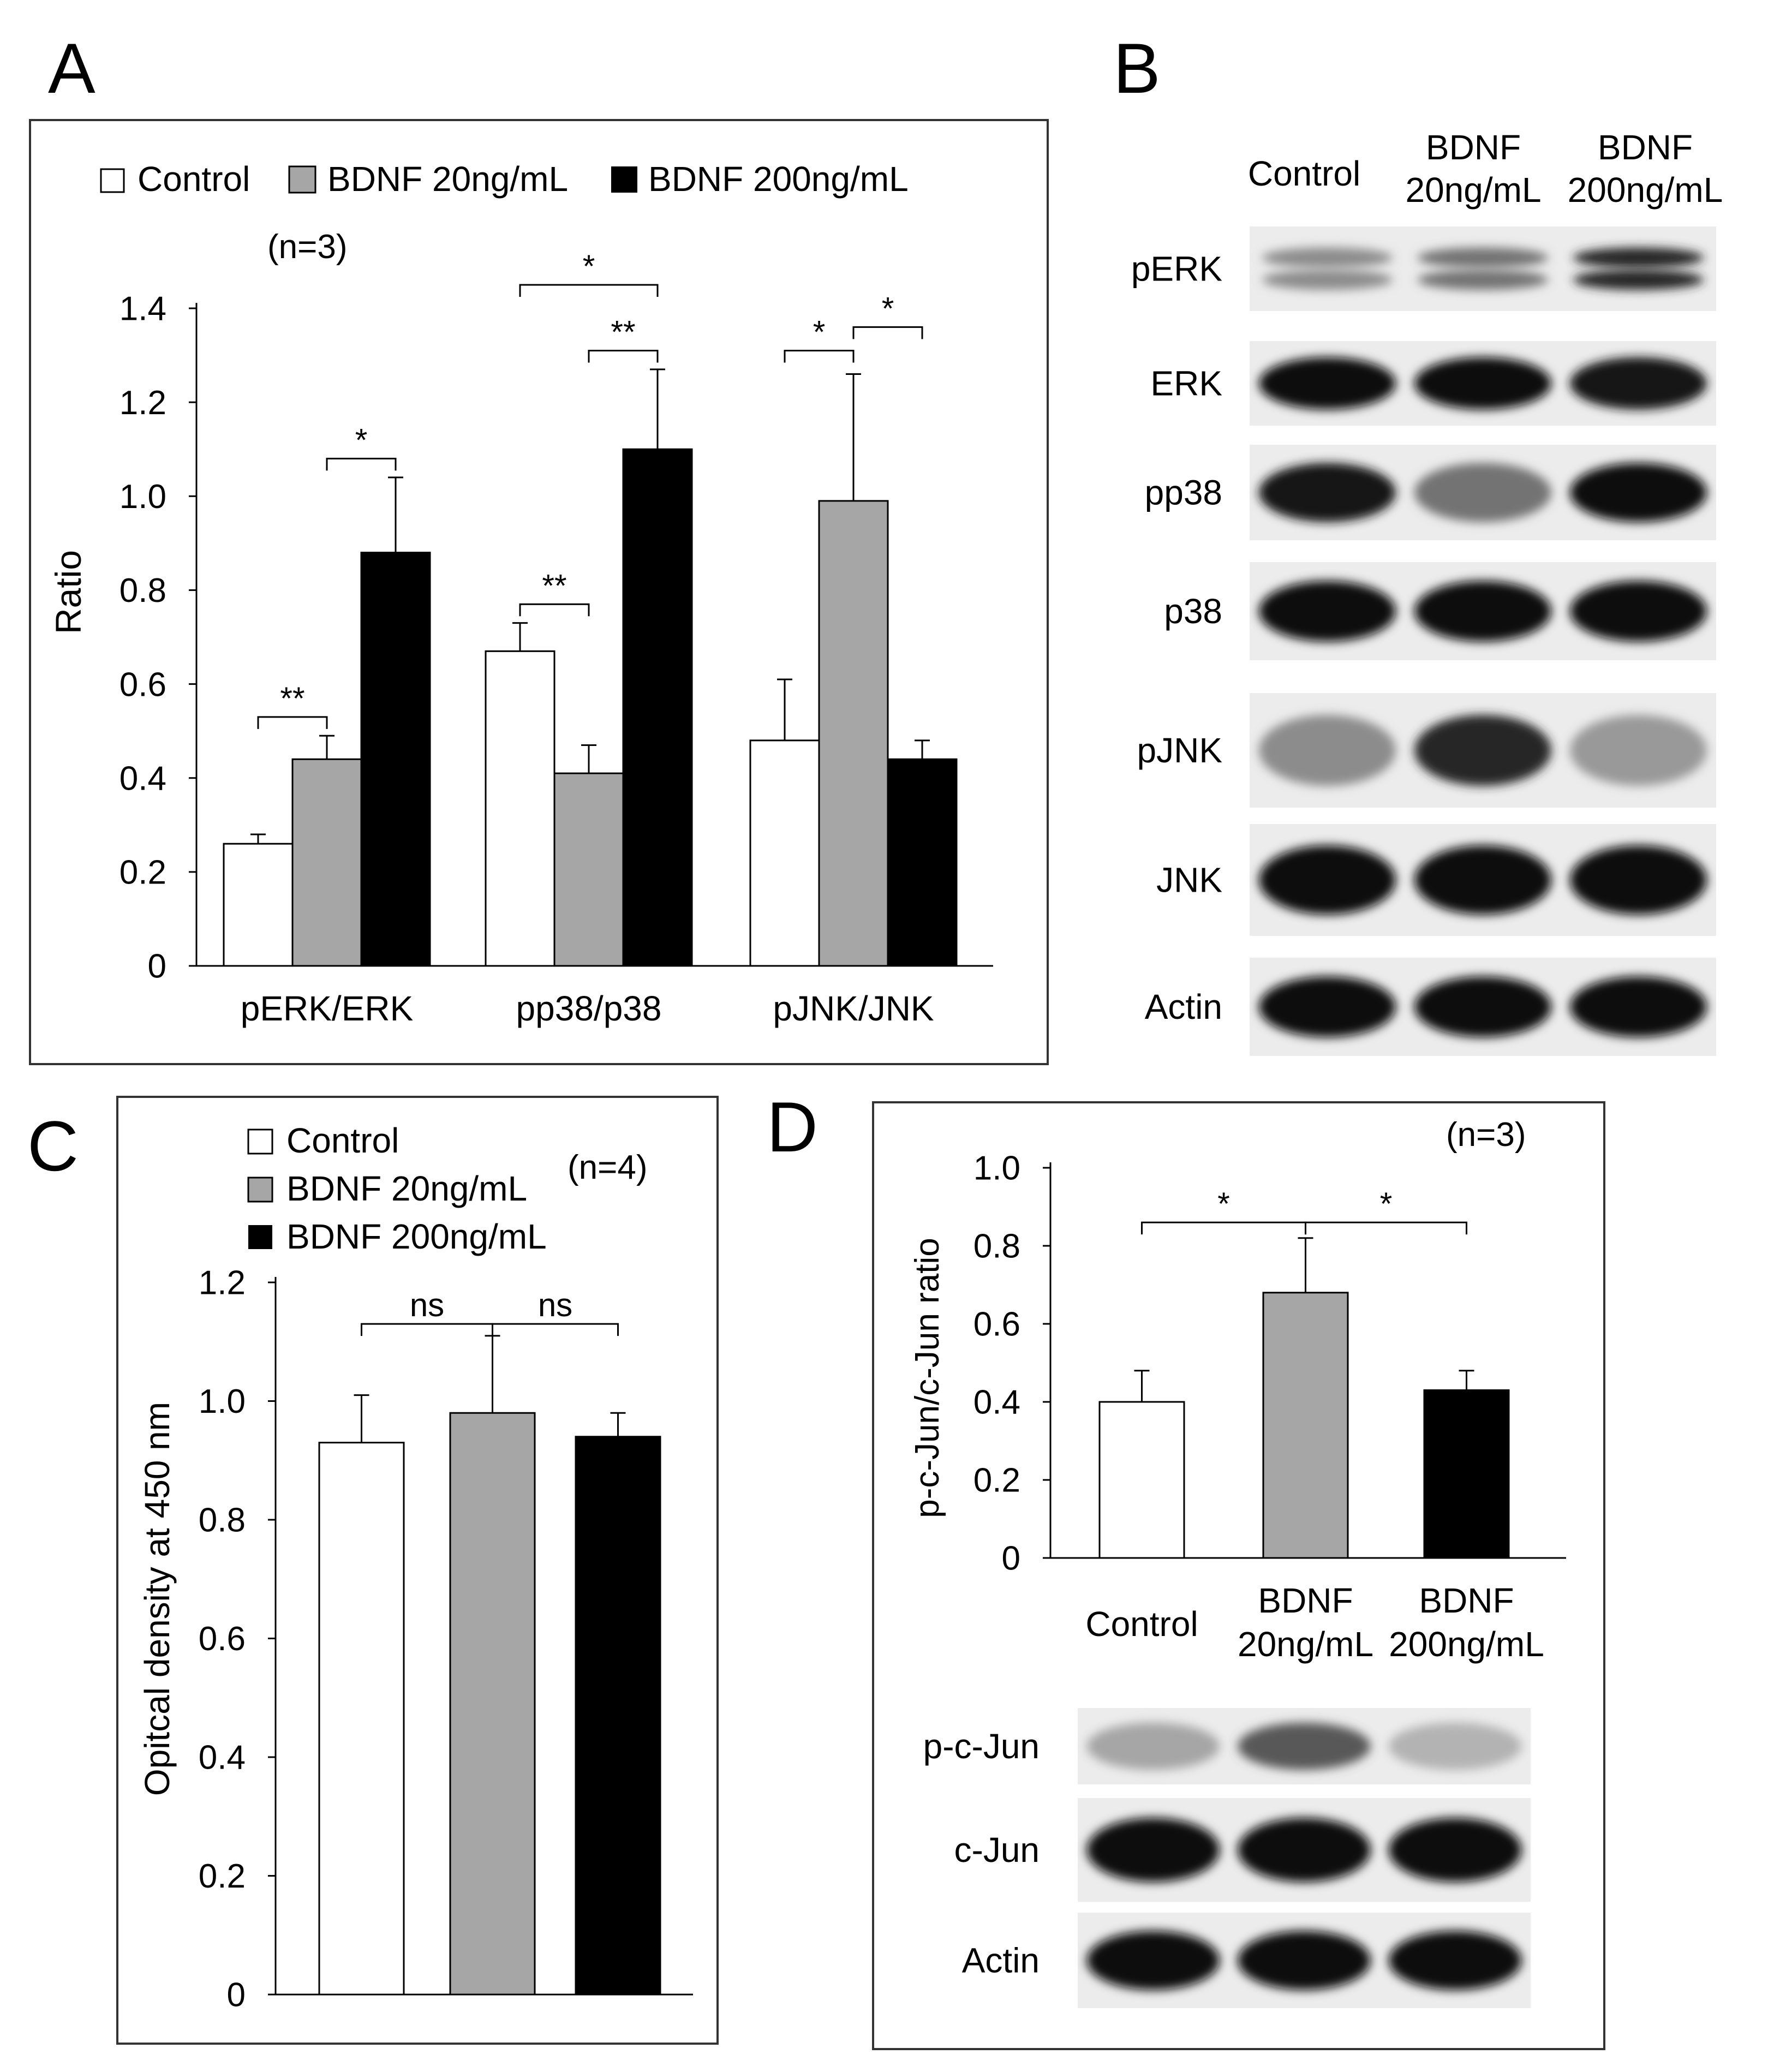 The image size is (1780, 2072). I want to click on x-category-label: Control, so click(1141, 1624).